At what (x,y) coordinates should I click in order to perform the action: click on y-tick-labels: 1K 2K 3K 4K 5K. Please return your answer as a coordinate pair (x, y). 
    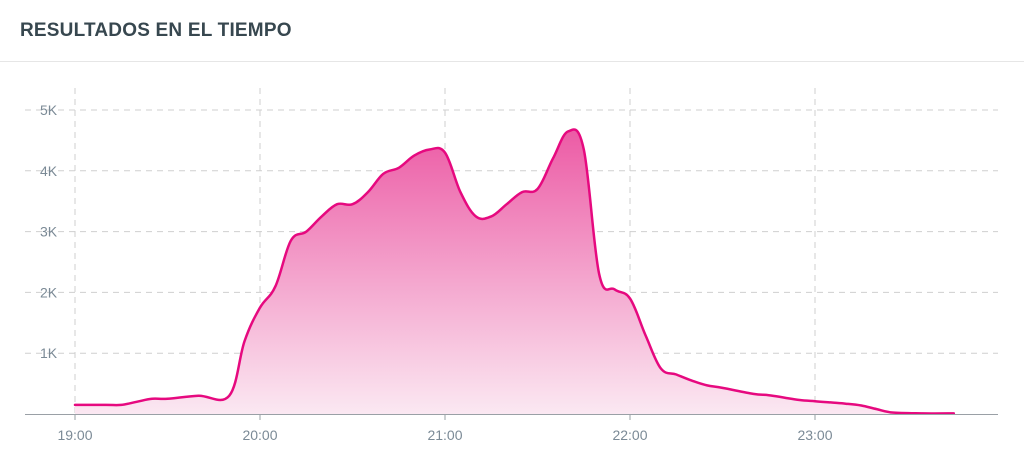
    Looking at the image, I should click on (49, 231).